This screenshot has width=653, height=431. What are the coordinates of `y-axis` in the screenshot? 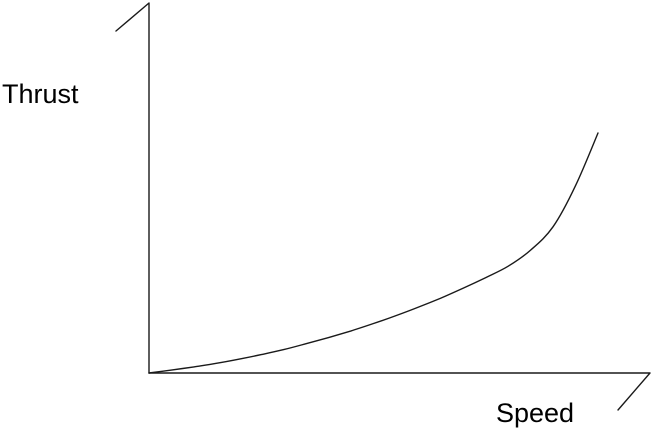 It's located at (132, 188).